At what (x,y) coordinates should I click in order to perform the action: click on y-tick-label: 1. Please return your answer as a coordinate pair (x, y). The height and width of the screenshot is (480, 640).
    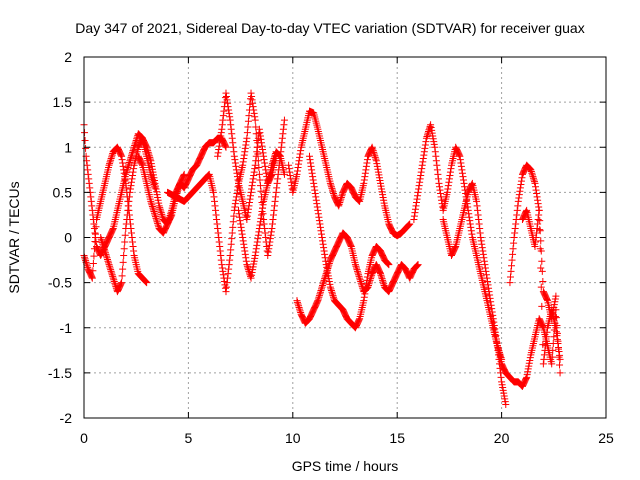
    Looking at the image, I should click on (68, 147).